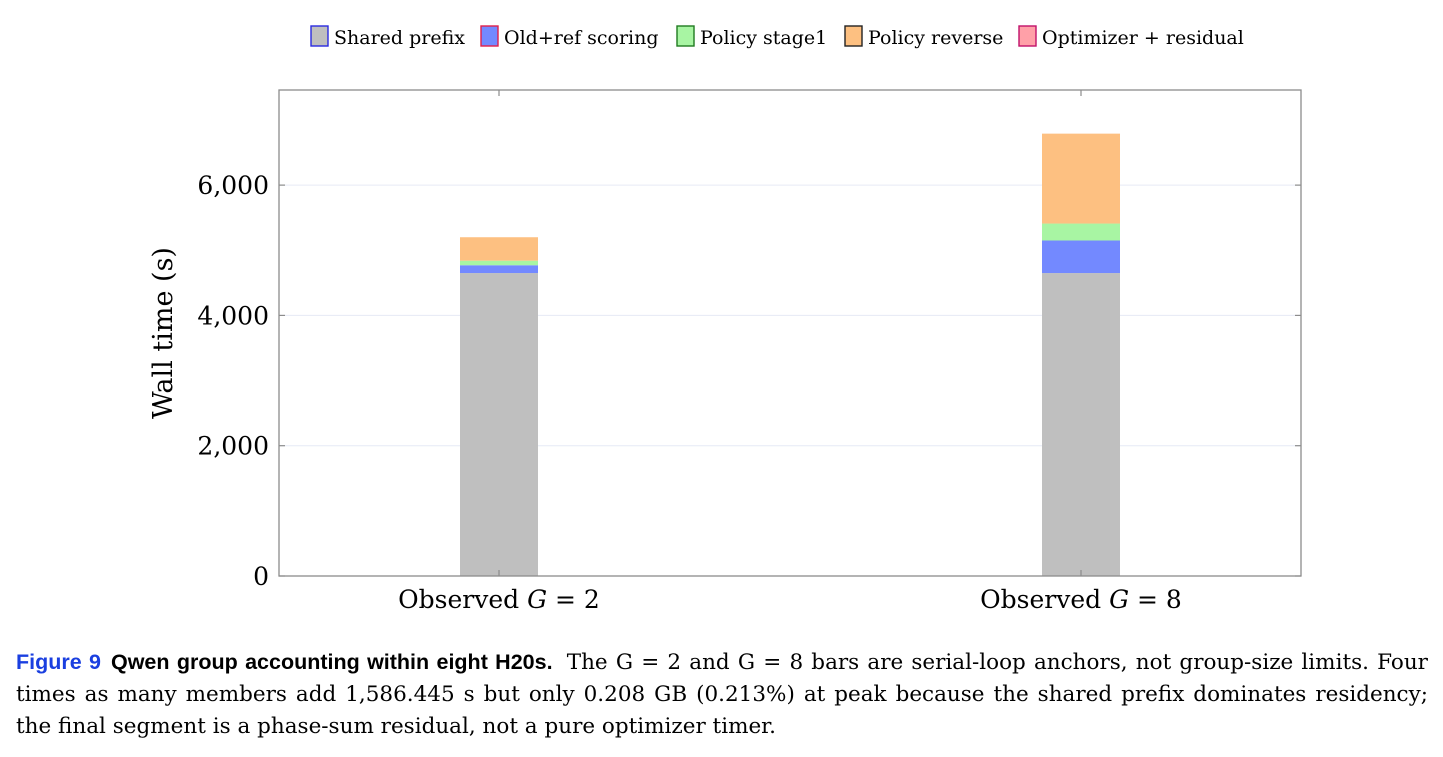  What do you see at coordinates (233, 185) in the screenshot?
I see `y-tick-label-3: 6,000` at bounding box center [233, 185].